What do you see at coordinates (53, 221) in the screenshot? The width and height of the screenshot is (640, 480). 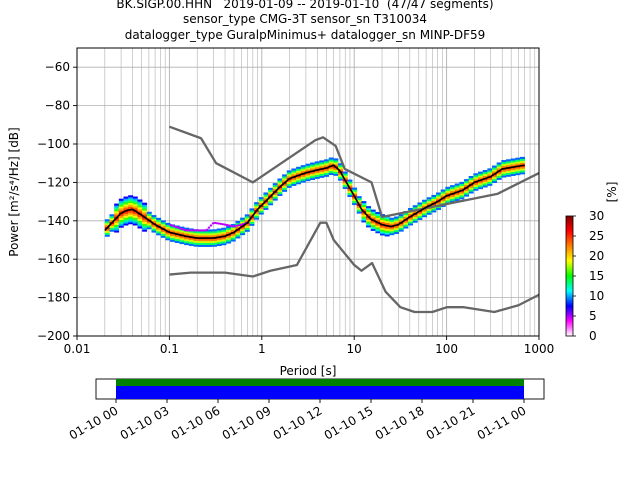 I see `y-tick-label: −140` at bounding box center [53, 221].